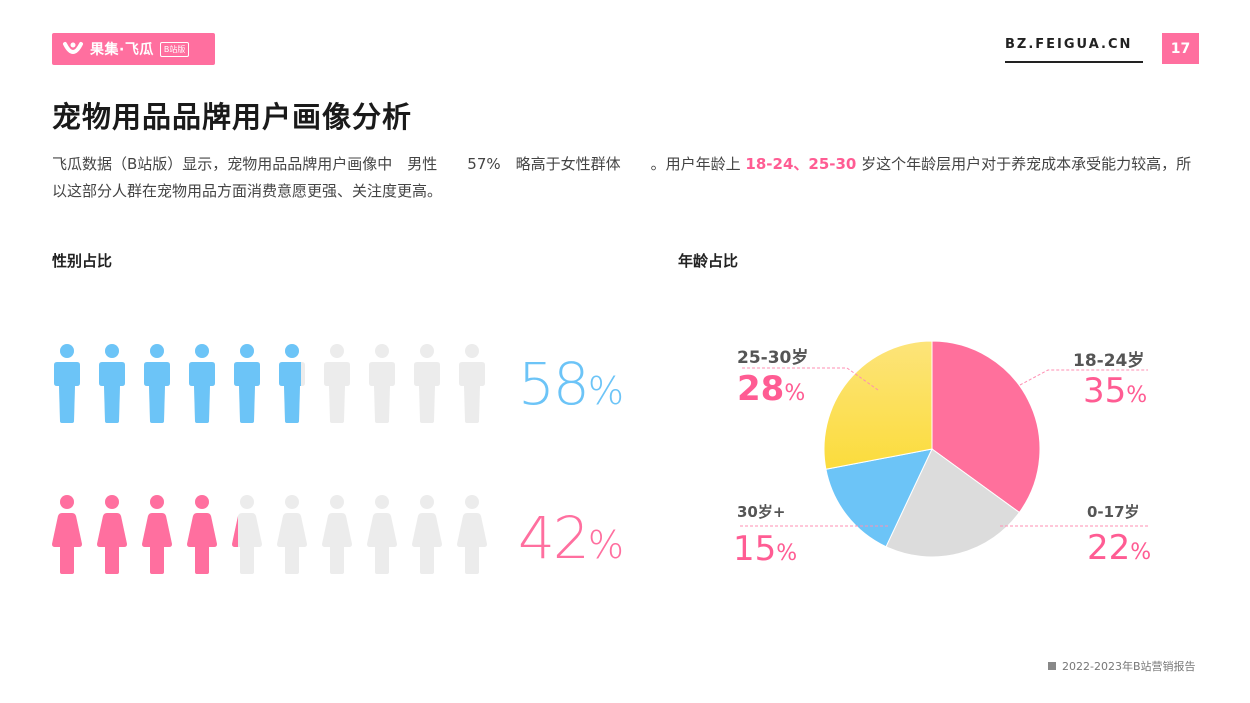 This screenshot has width=1250, height=703. Describe the element at coordinates (795, 393) in the screenshot. I see `slice-value-25-30-sign: %` at that location.